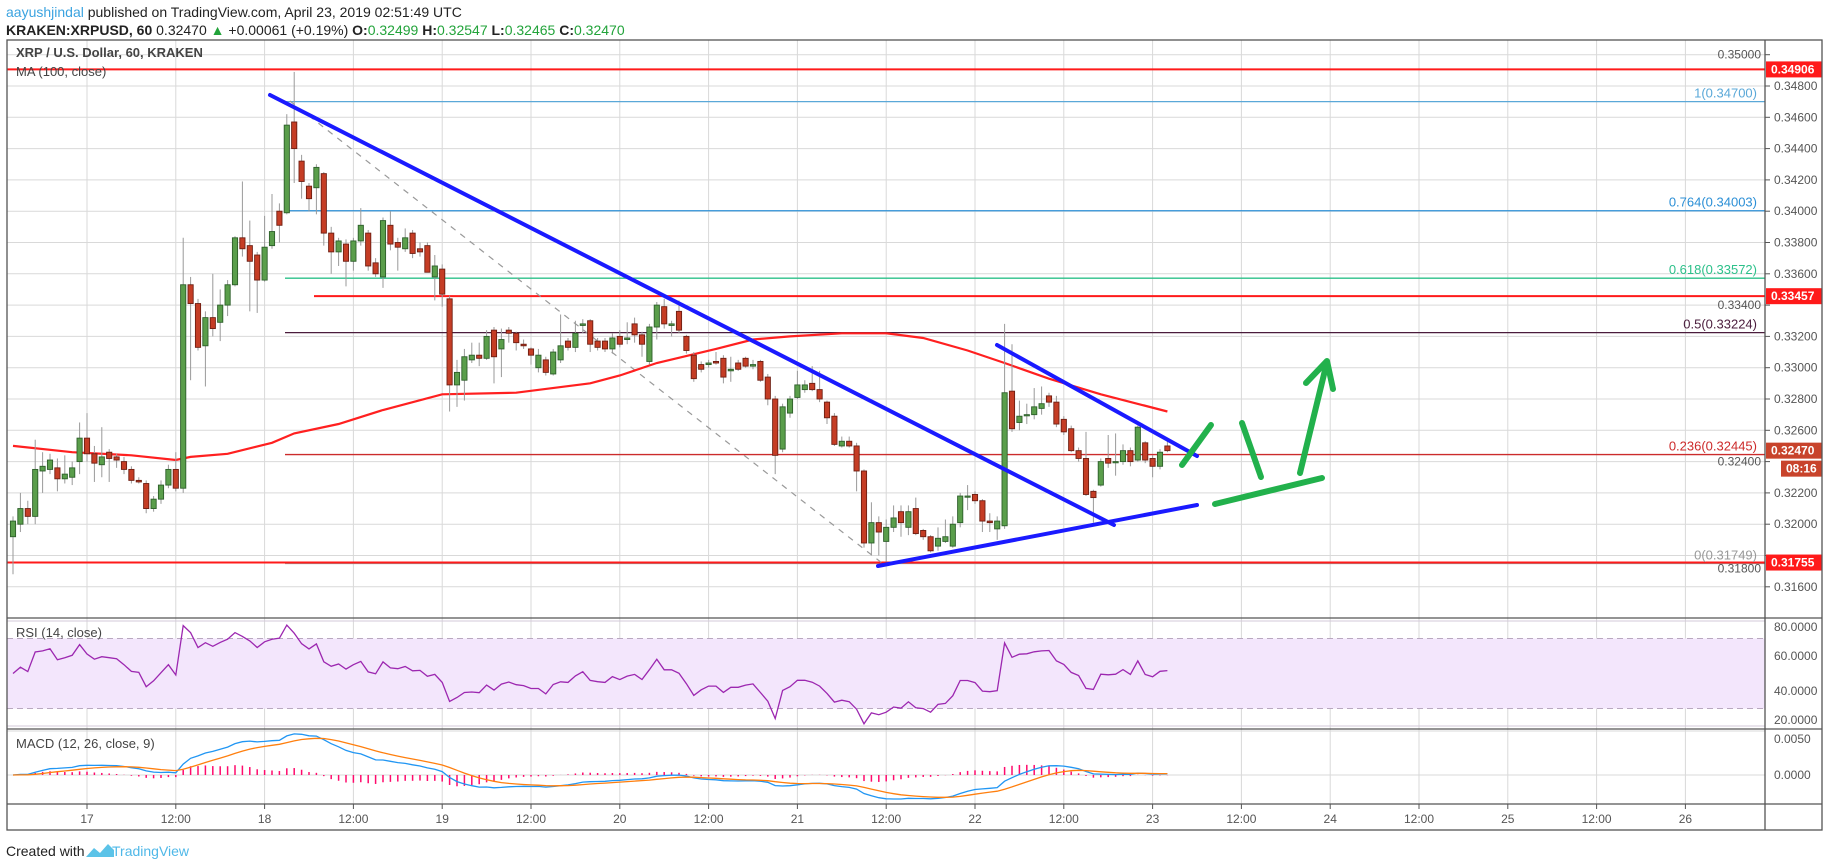  Describe the element at coordinates (85, 743) in the screenshot. I see `macd-label: MACD (12, 26, close, 9)` at that location.